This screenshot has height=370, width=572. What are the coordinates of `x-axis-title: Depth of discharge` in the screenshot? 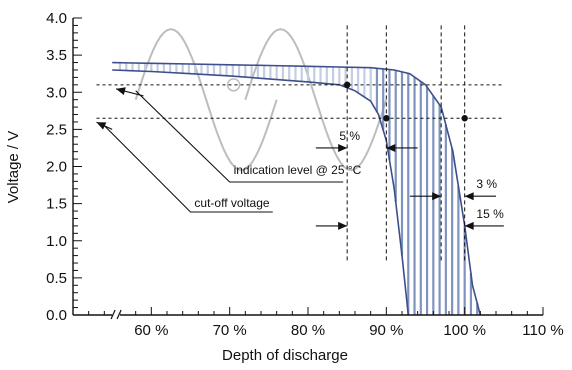 It's located at (285, 355).